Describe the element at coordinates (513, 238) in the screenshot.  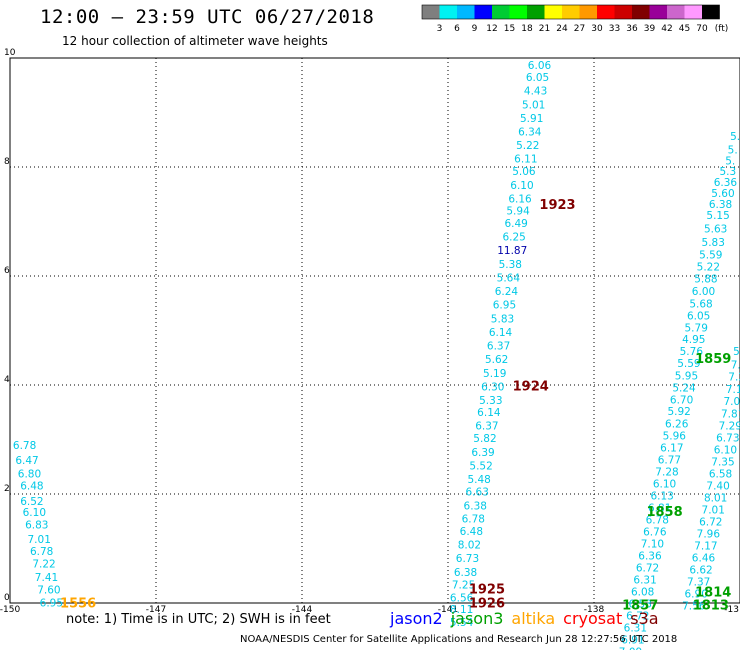
I see `swh-value-label: 6.25` at that location.